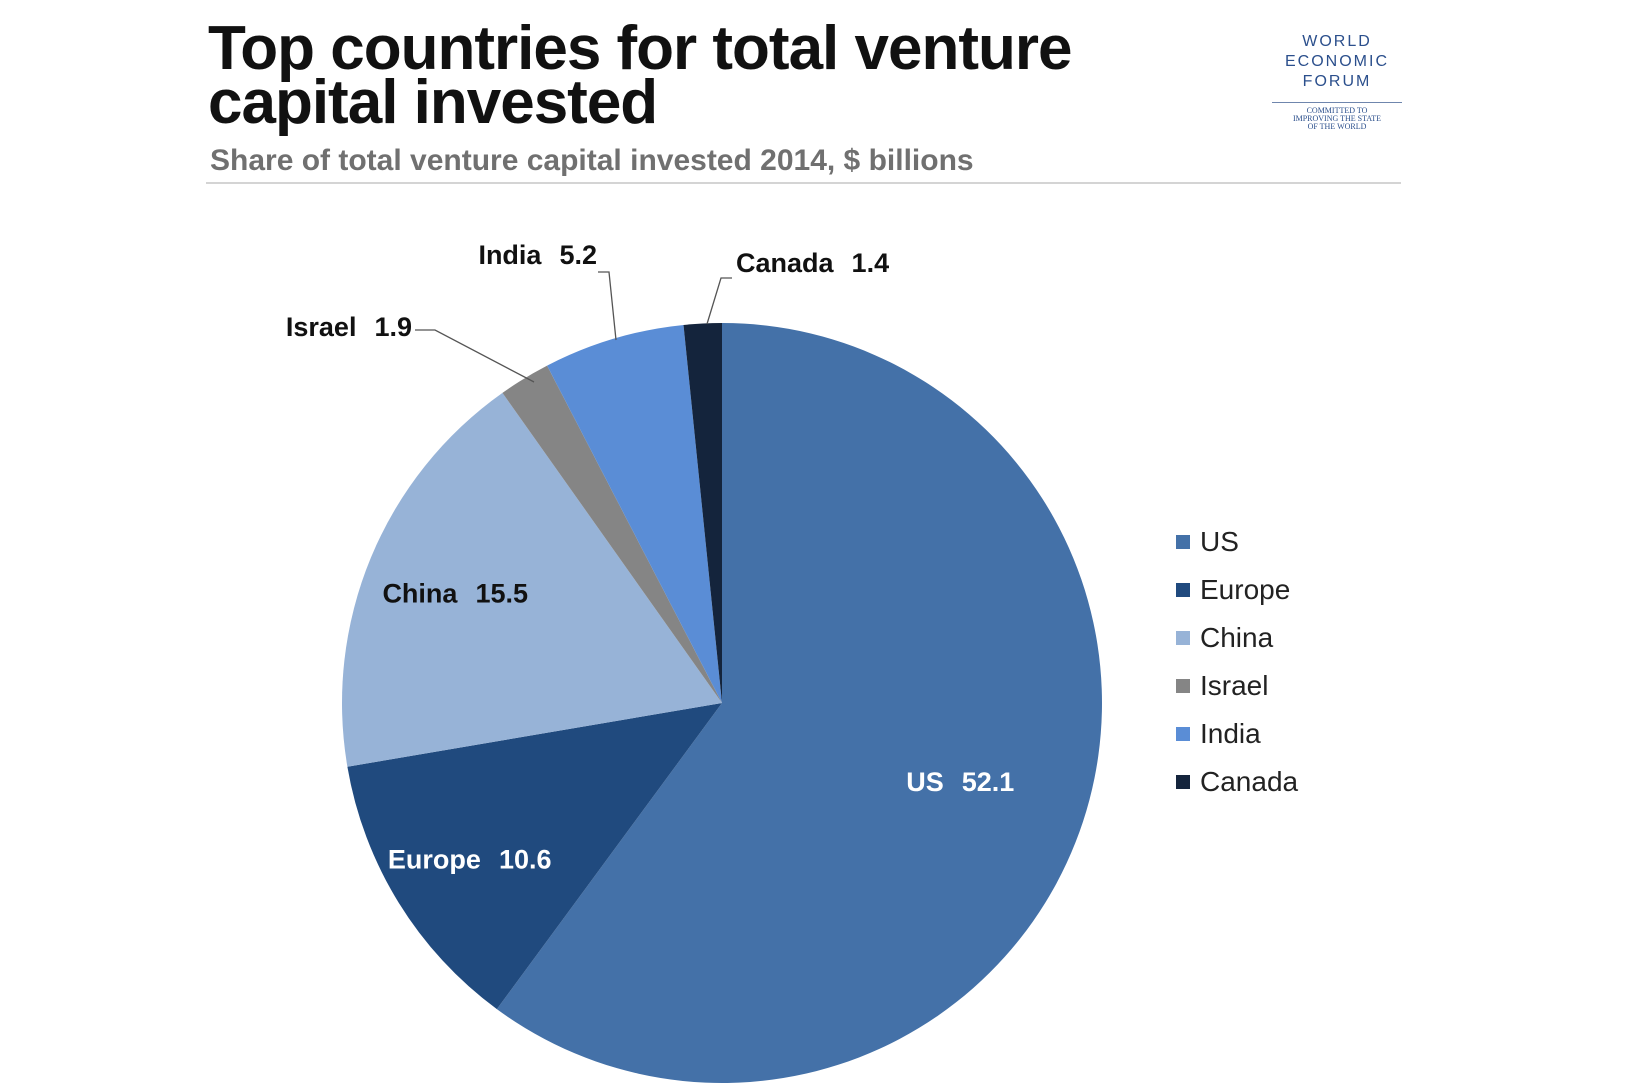  I want to click on chart-legend: US Europe China Israel India Canada, so click(1237, 662).